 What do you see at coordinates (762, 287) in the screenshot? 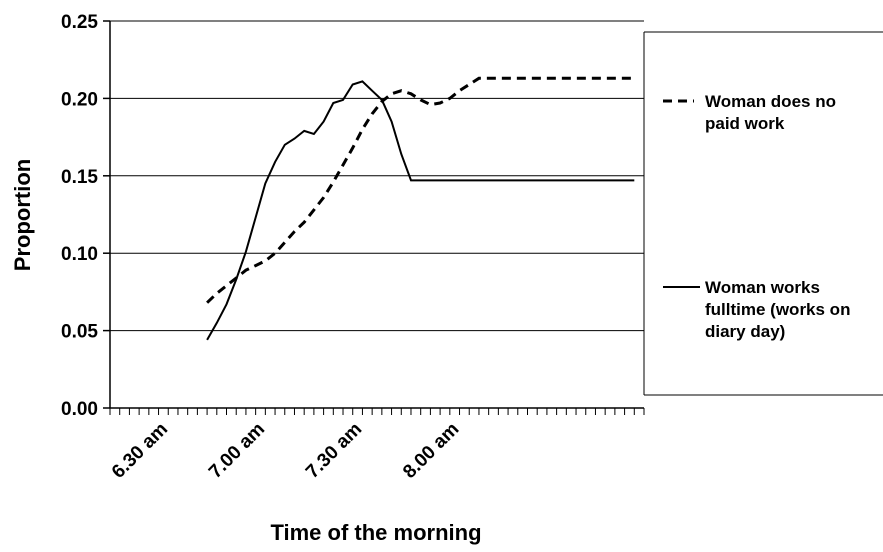
I see `legend-label-line: Woman works` at bounding box center [762, 287].